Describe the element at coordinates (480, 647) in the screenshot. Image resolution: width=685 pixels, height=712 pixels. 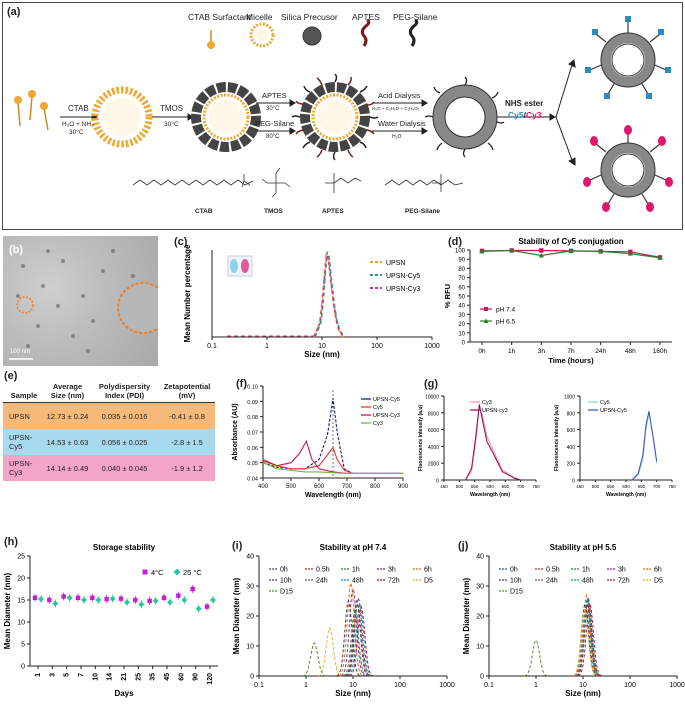
I see `y-tick-label: 10` at that location.